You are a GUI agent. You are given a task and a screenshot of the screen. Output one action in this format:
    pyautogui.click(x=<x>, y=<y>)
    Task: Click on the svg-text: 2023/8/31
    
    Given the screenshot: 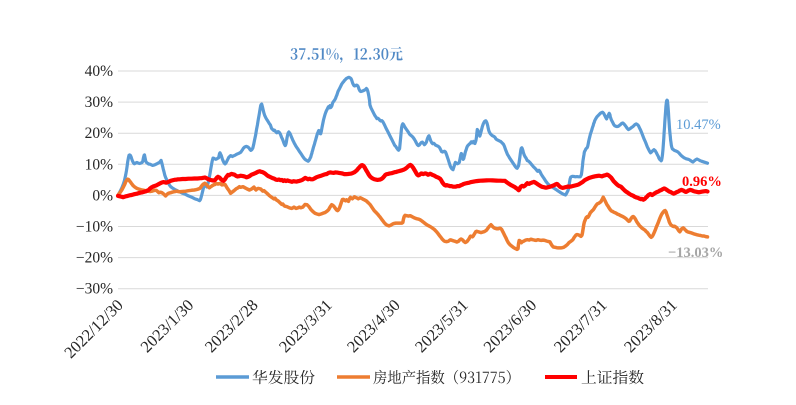 What is the action you would take?
    pyautogui.click(x=650, y=325)
    